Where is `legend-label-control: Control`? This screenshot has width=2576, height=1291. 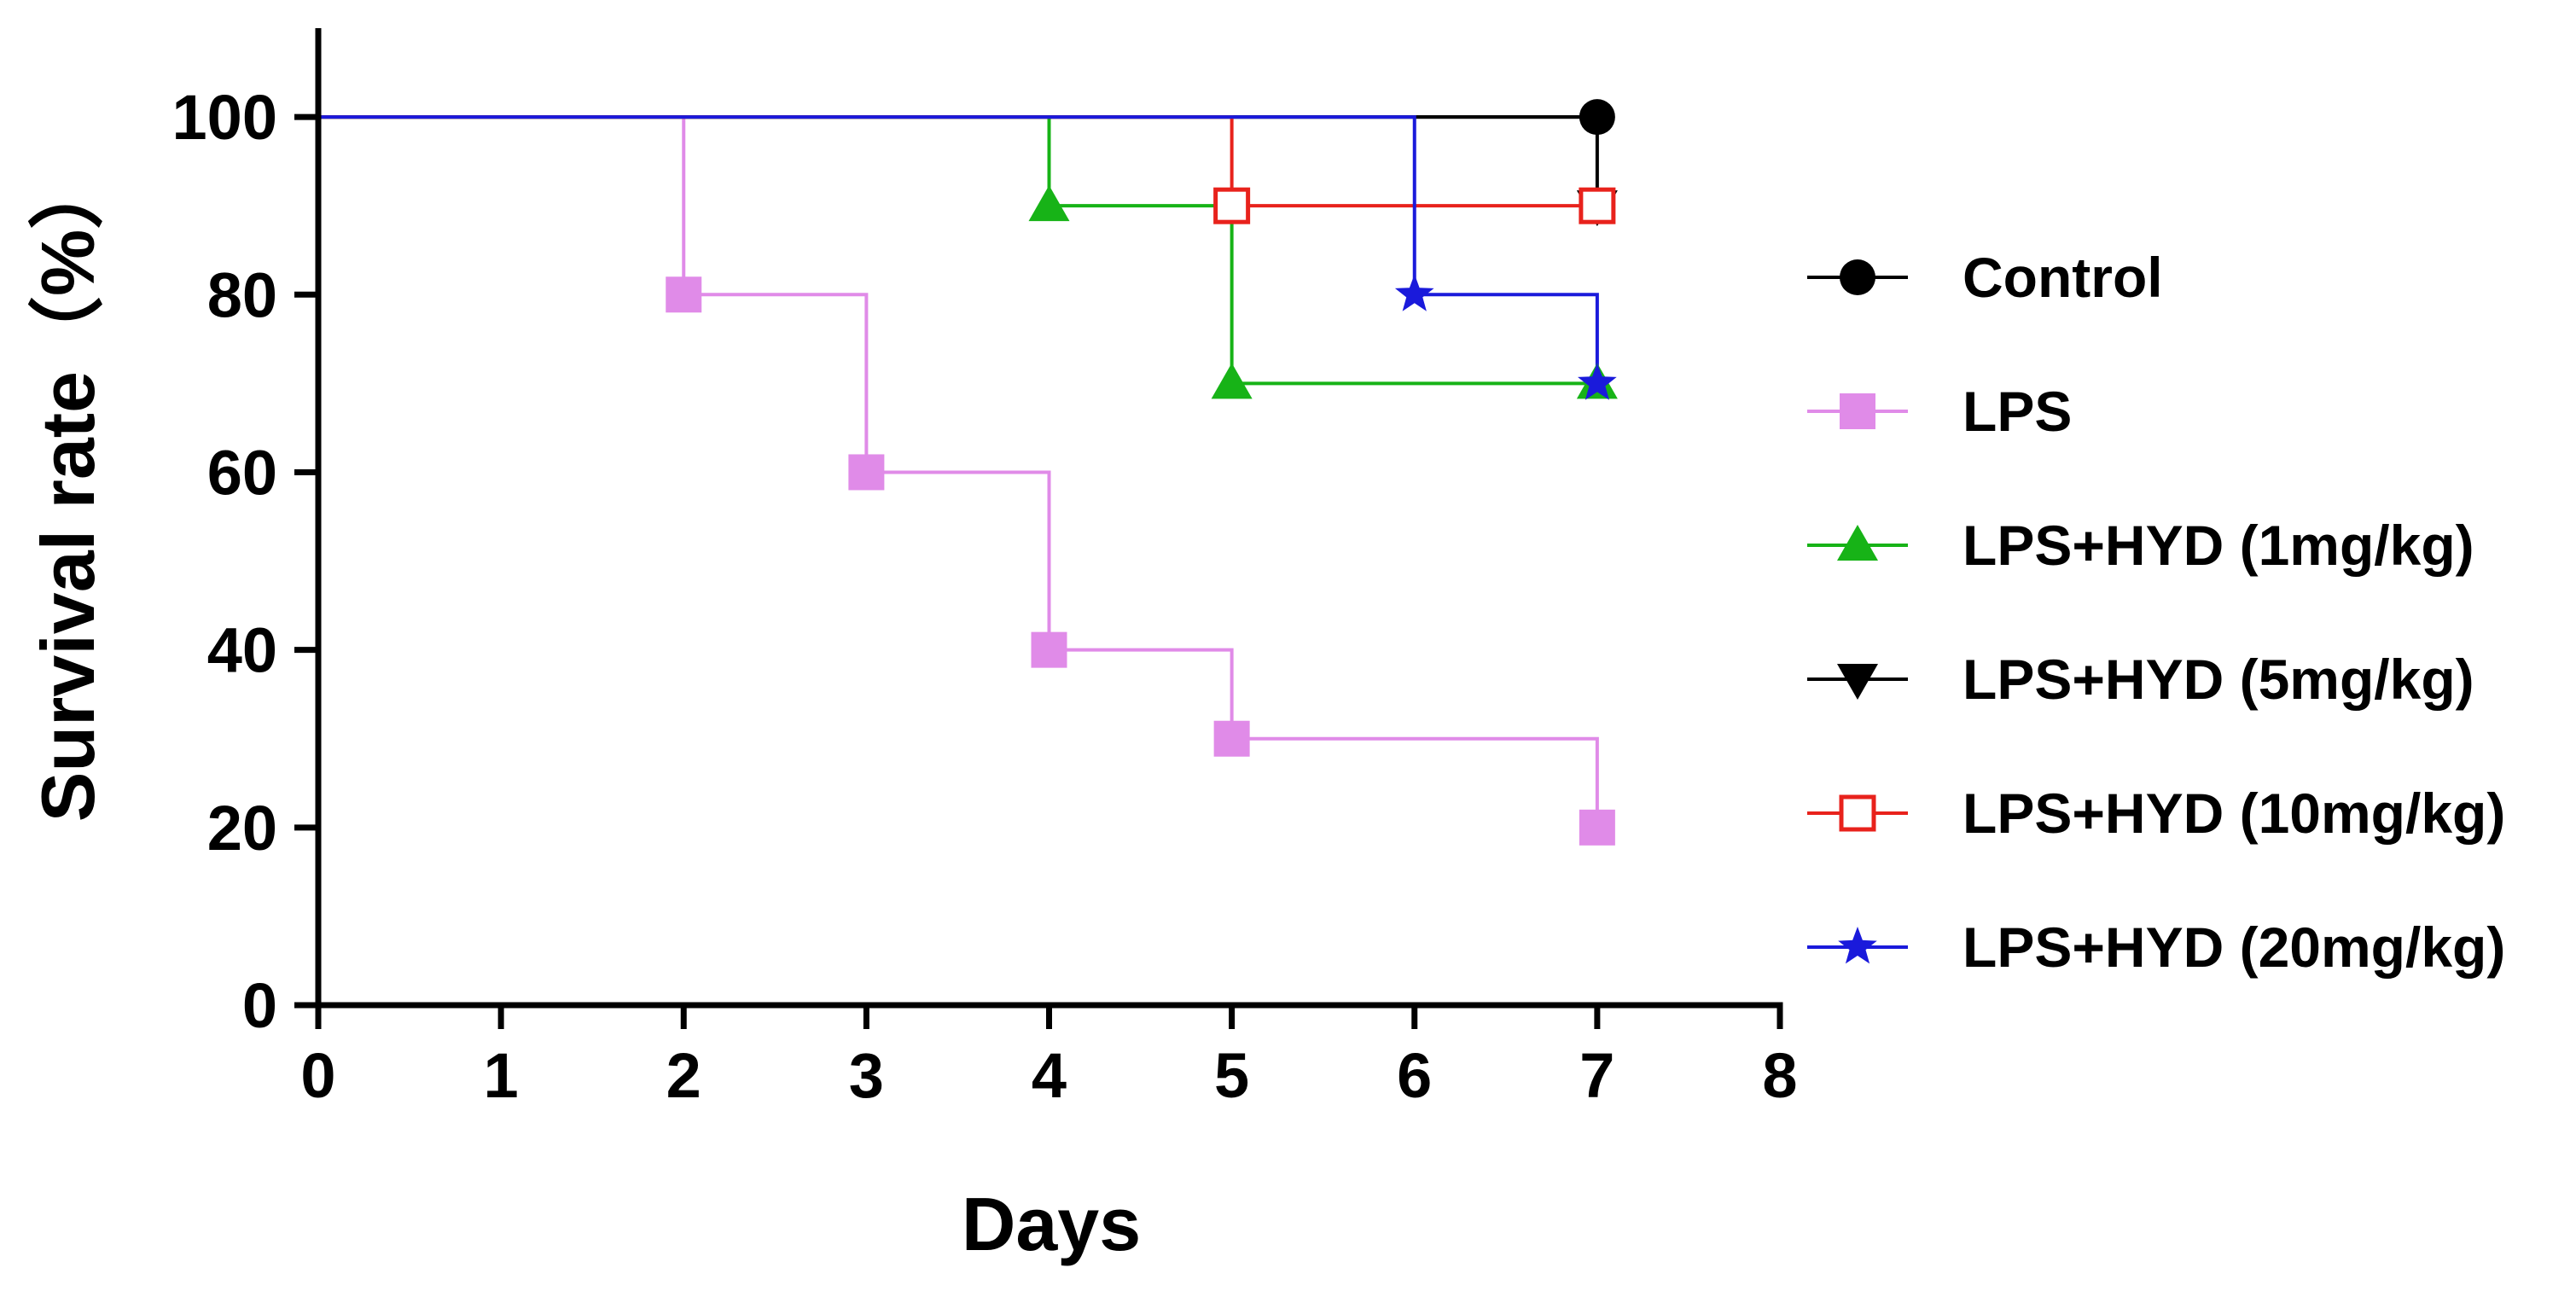 legend-label-control: Control is located at coordinates (2063, 277).